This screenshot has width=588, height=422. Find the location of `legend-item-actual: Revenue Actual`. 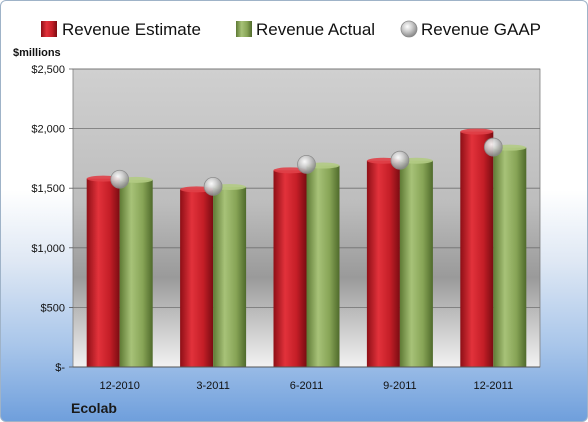

legend-item-actual: Revenue Actual is located at coordinates (305, 29).